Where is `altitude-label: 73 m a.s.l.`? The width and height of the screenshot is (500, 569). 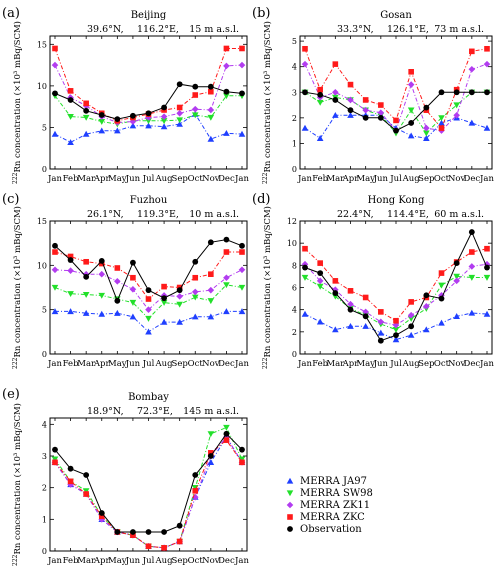 altitude-label: 73 m a.s.l. is located at coordinates (459, 29).